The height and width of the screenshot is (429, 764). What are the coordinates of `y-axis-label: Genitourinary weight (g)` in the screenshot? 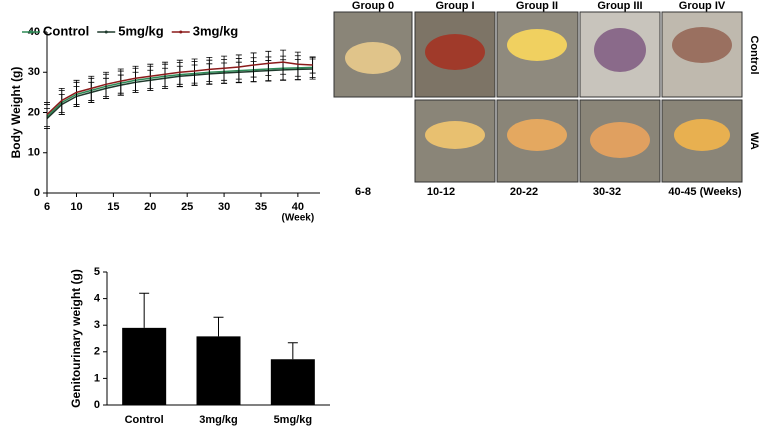 It's located at (76, 338).